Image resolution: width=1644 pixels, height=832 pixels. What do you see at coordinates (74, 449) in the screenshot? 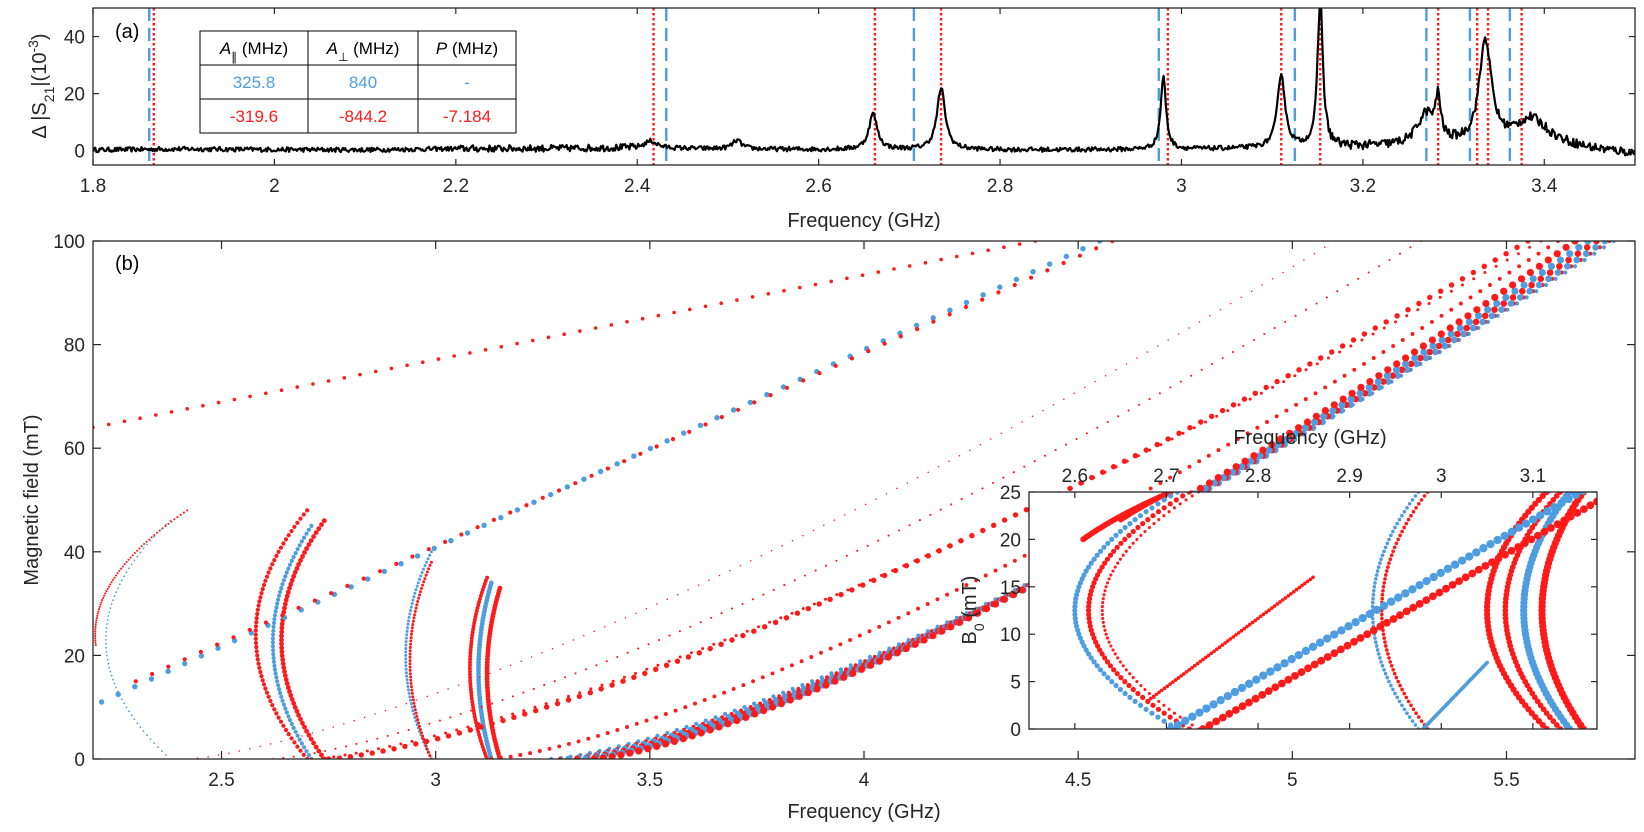
I see `y-tick-label: 60` at bounding box center [74, 449].